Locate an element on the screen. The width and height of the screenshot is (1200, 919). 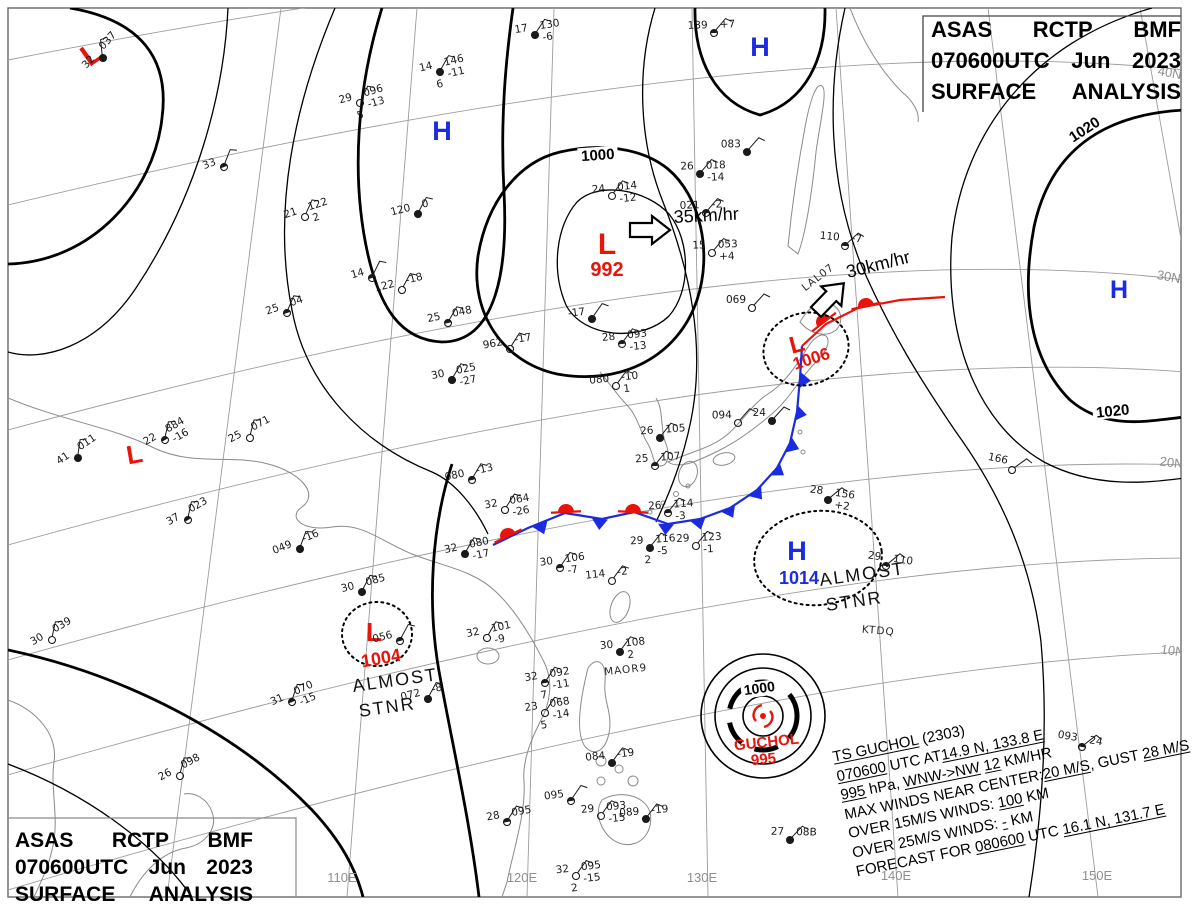
svg-text: 14 is located at coordinates (426, 67).